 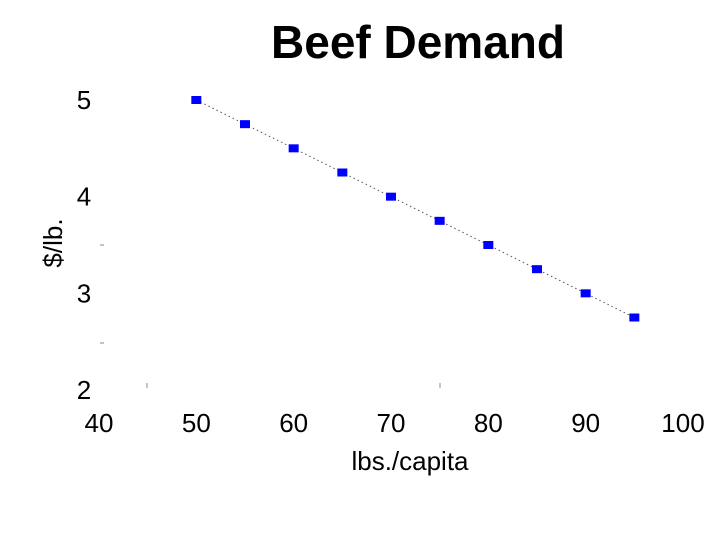 I want to click on x-tick-label: 60, so click(x=293, y=423).